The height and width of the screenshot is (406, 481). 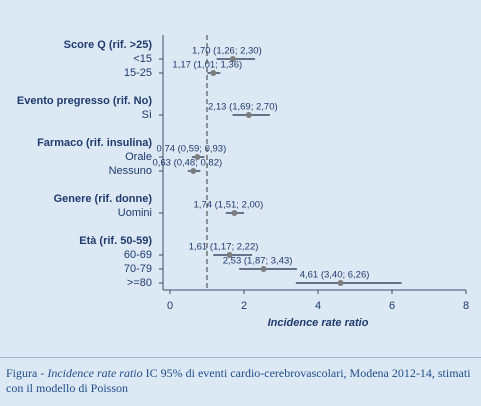 What do you see at coordinates (130, 171) in the screenshot?
I see `row-label: Nessuno` at bounding box center [130, 171].